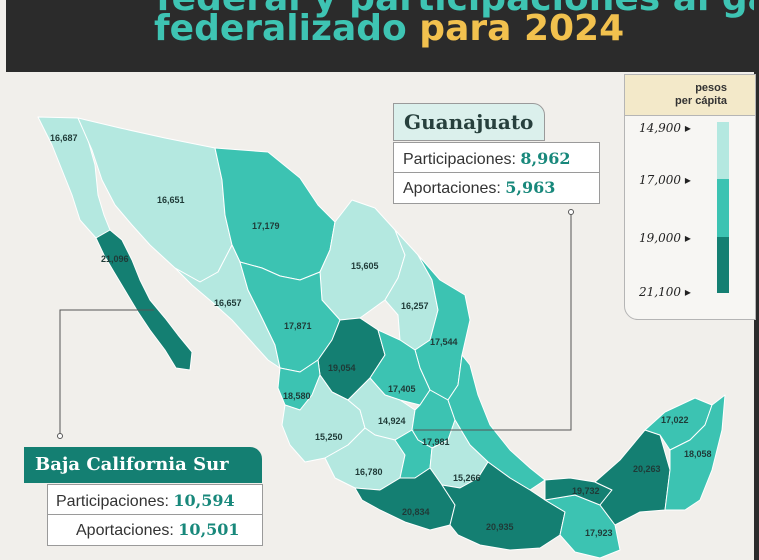 Image resolution: width=759 pixels, height=560 pixels. Describe the element at coordinates (392, 421) in the screenshot. I see `label-guanajuato: 14,924` at that location.